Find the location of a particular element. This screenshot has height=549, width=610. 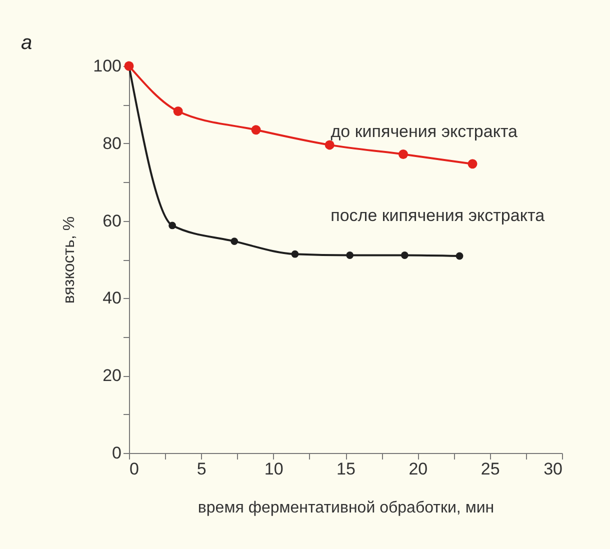

y-tick-label: 0 is located at coordinates (117, 453).